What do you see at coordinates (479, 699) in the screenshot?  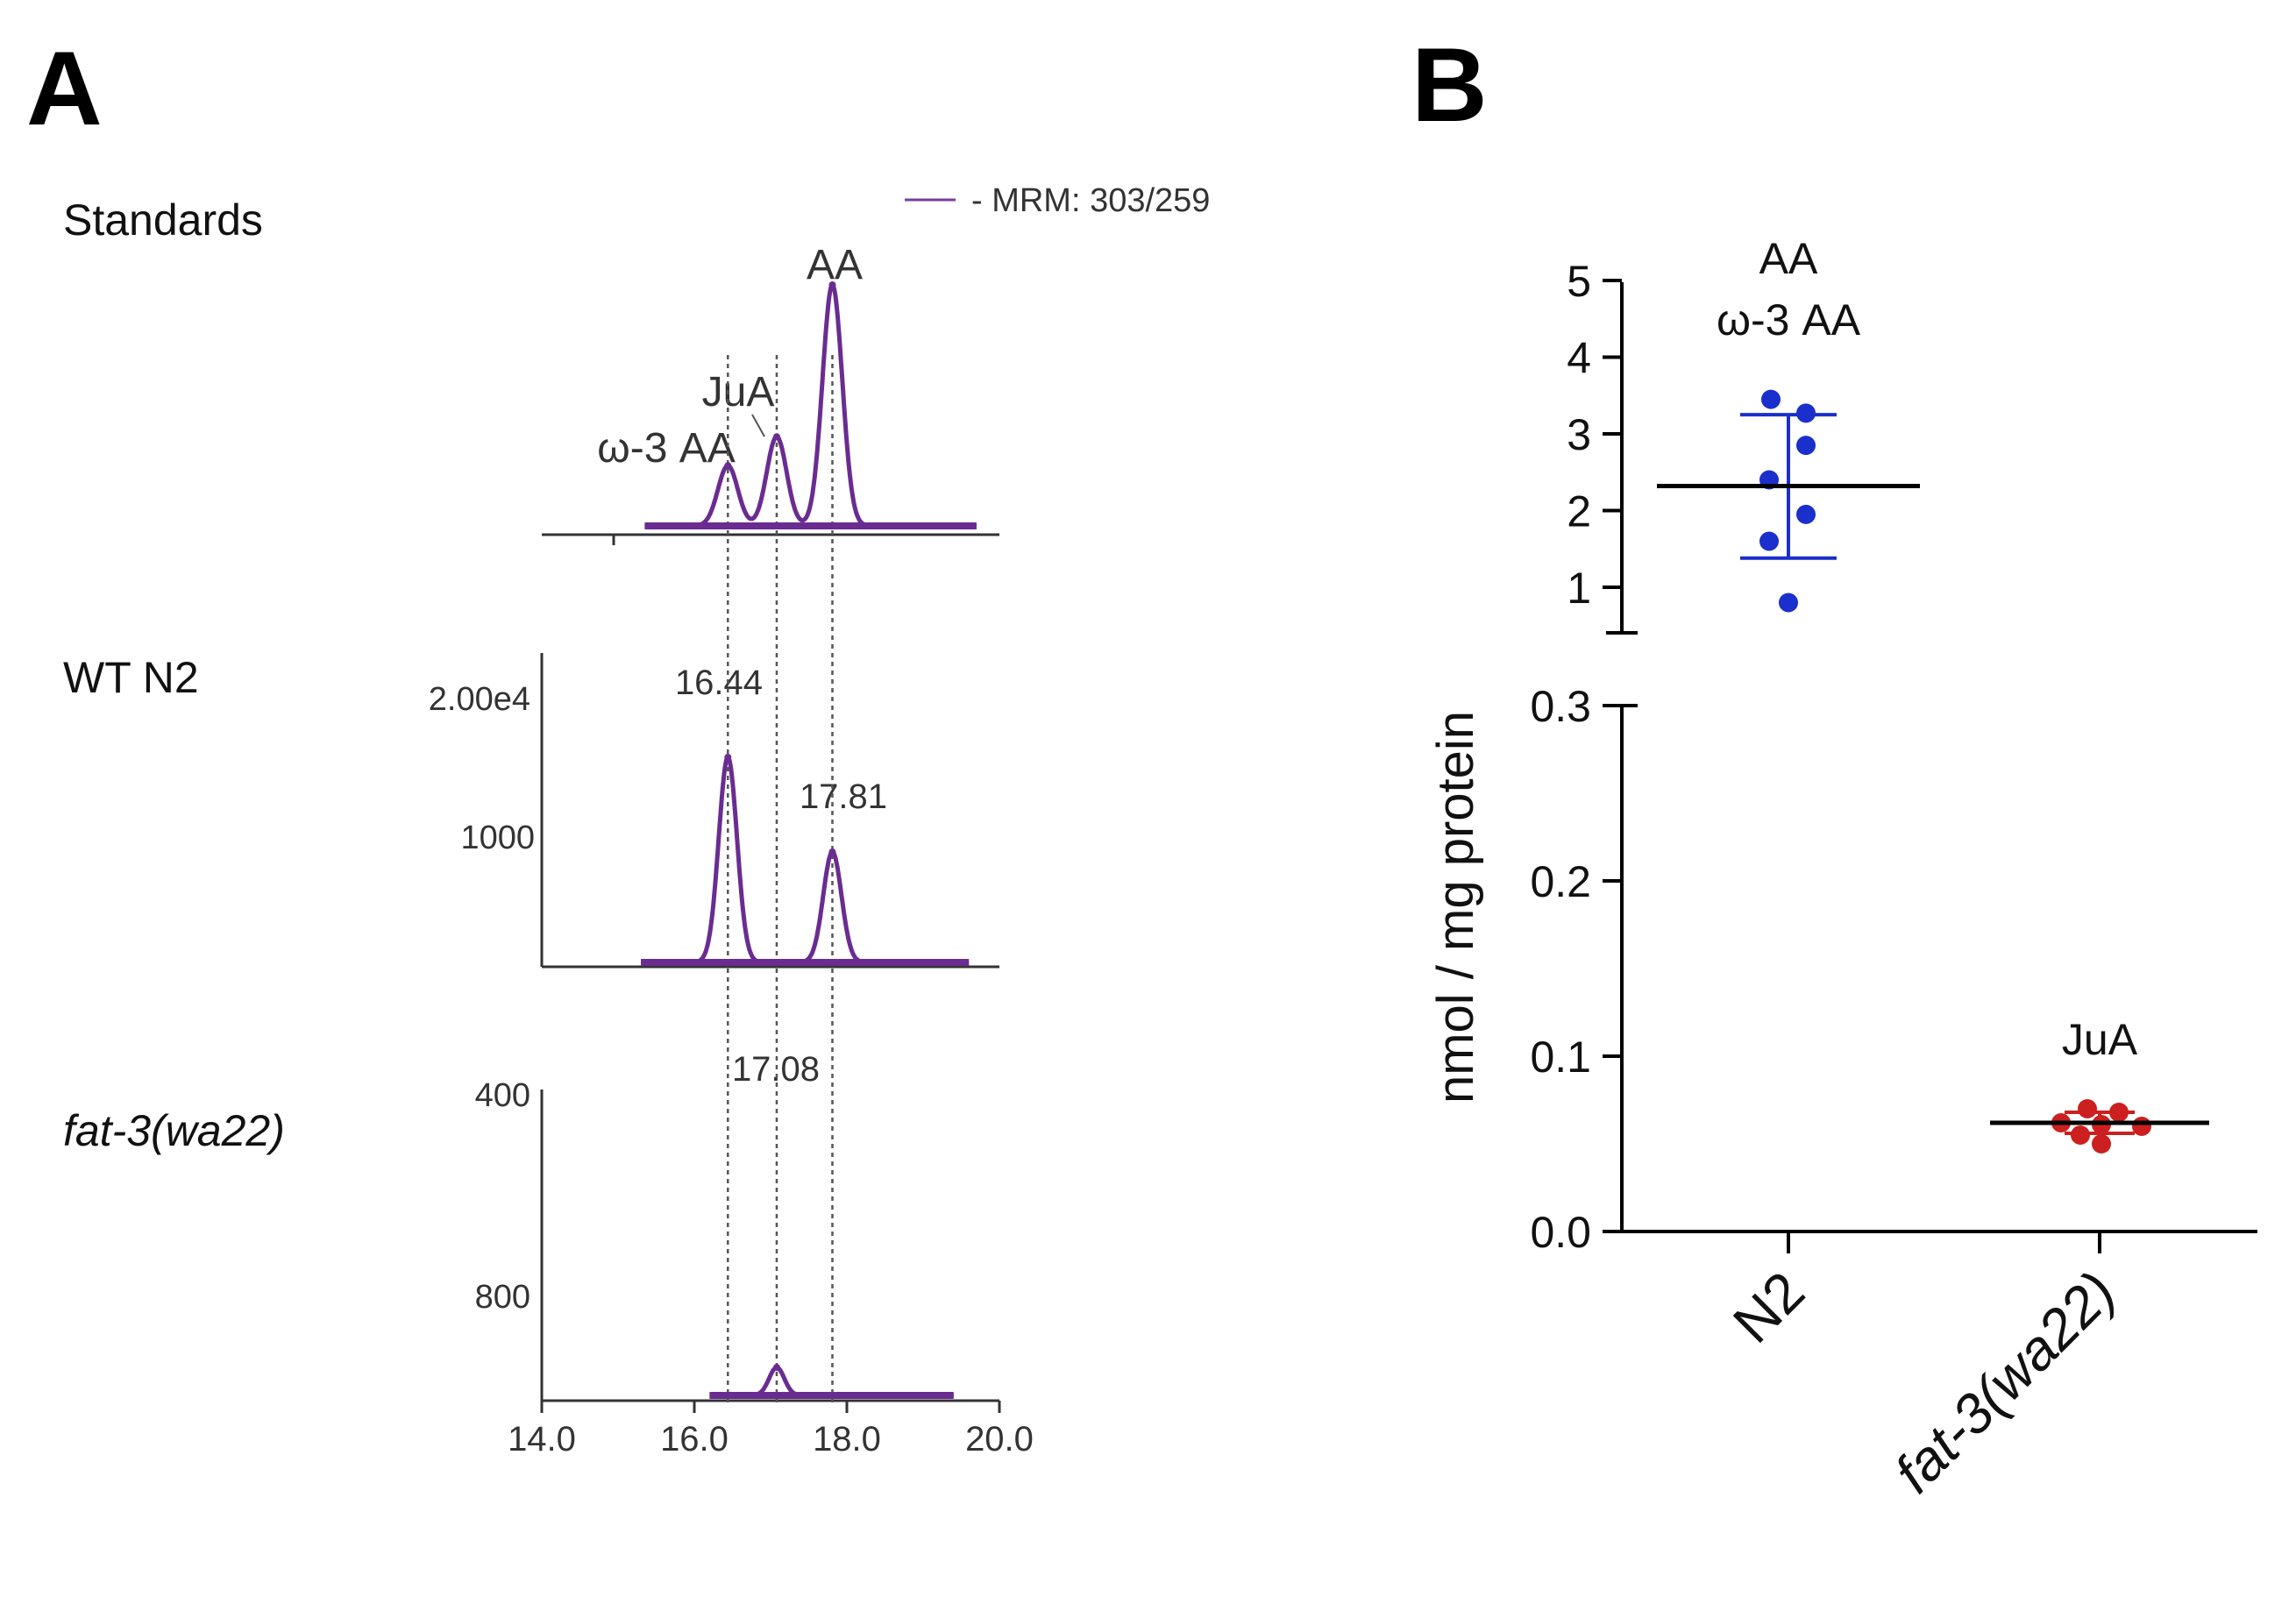 I see `wt-y-tick-1: 2.00e4` at bounding box center [479, 699].